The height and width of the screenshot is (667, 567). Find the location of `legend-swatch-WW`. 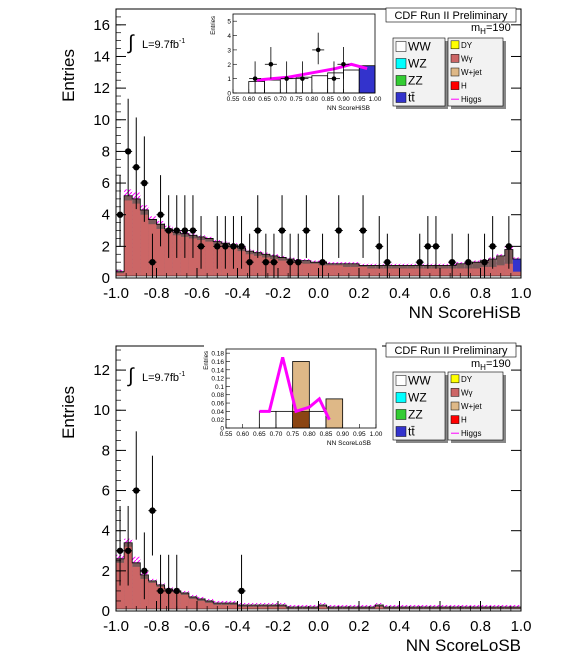

legend-swatch-WW is located at coordinates (401, 46).